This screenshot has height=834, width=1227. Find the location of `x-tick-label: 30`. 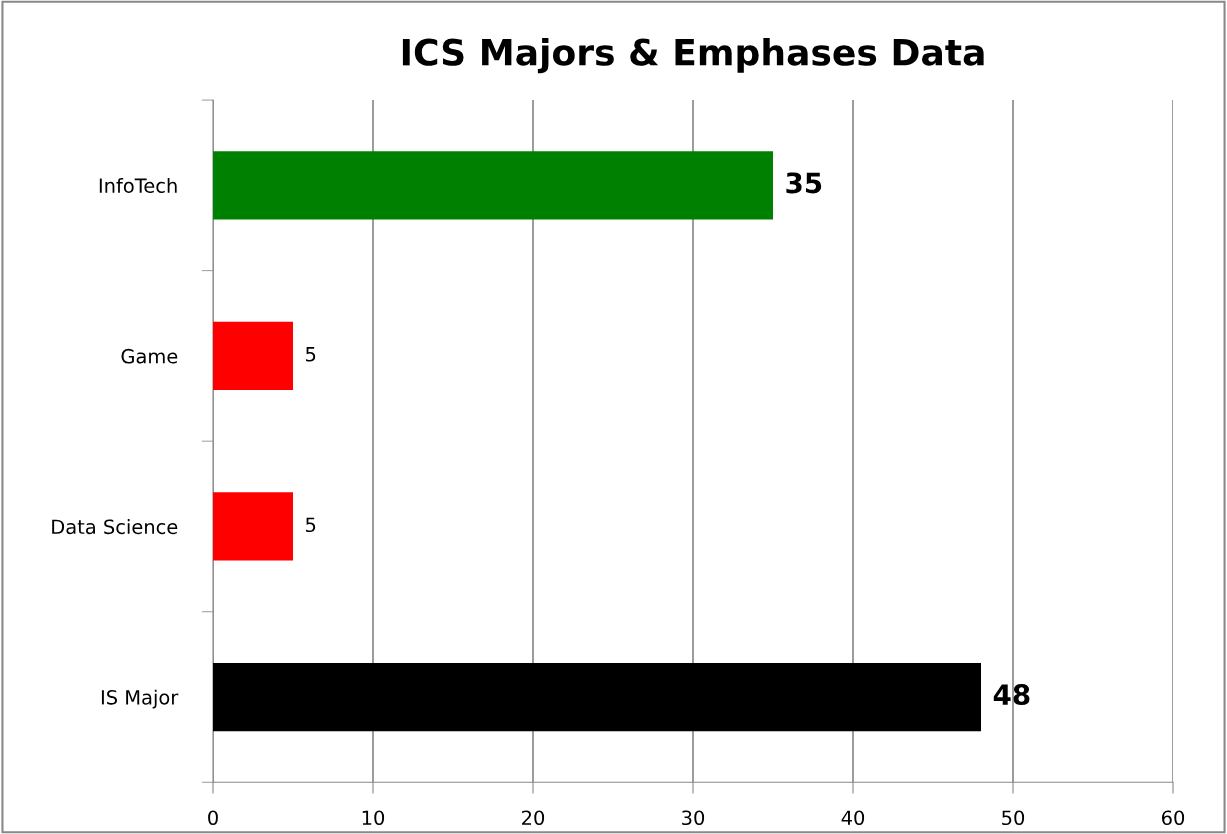

x-tick-label: 30 is located at coordinates (693, 818).